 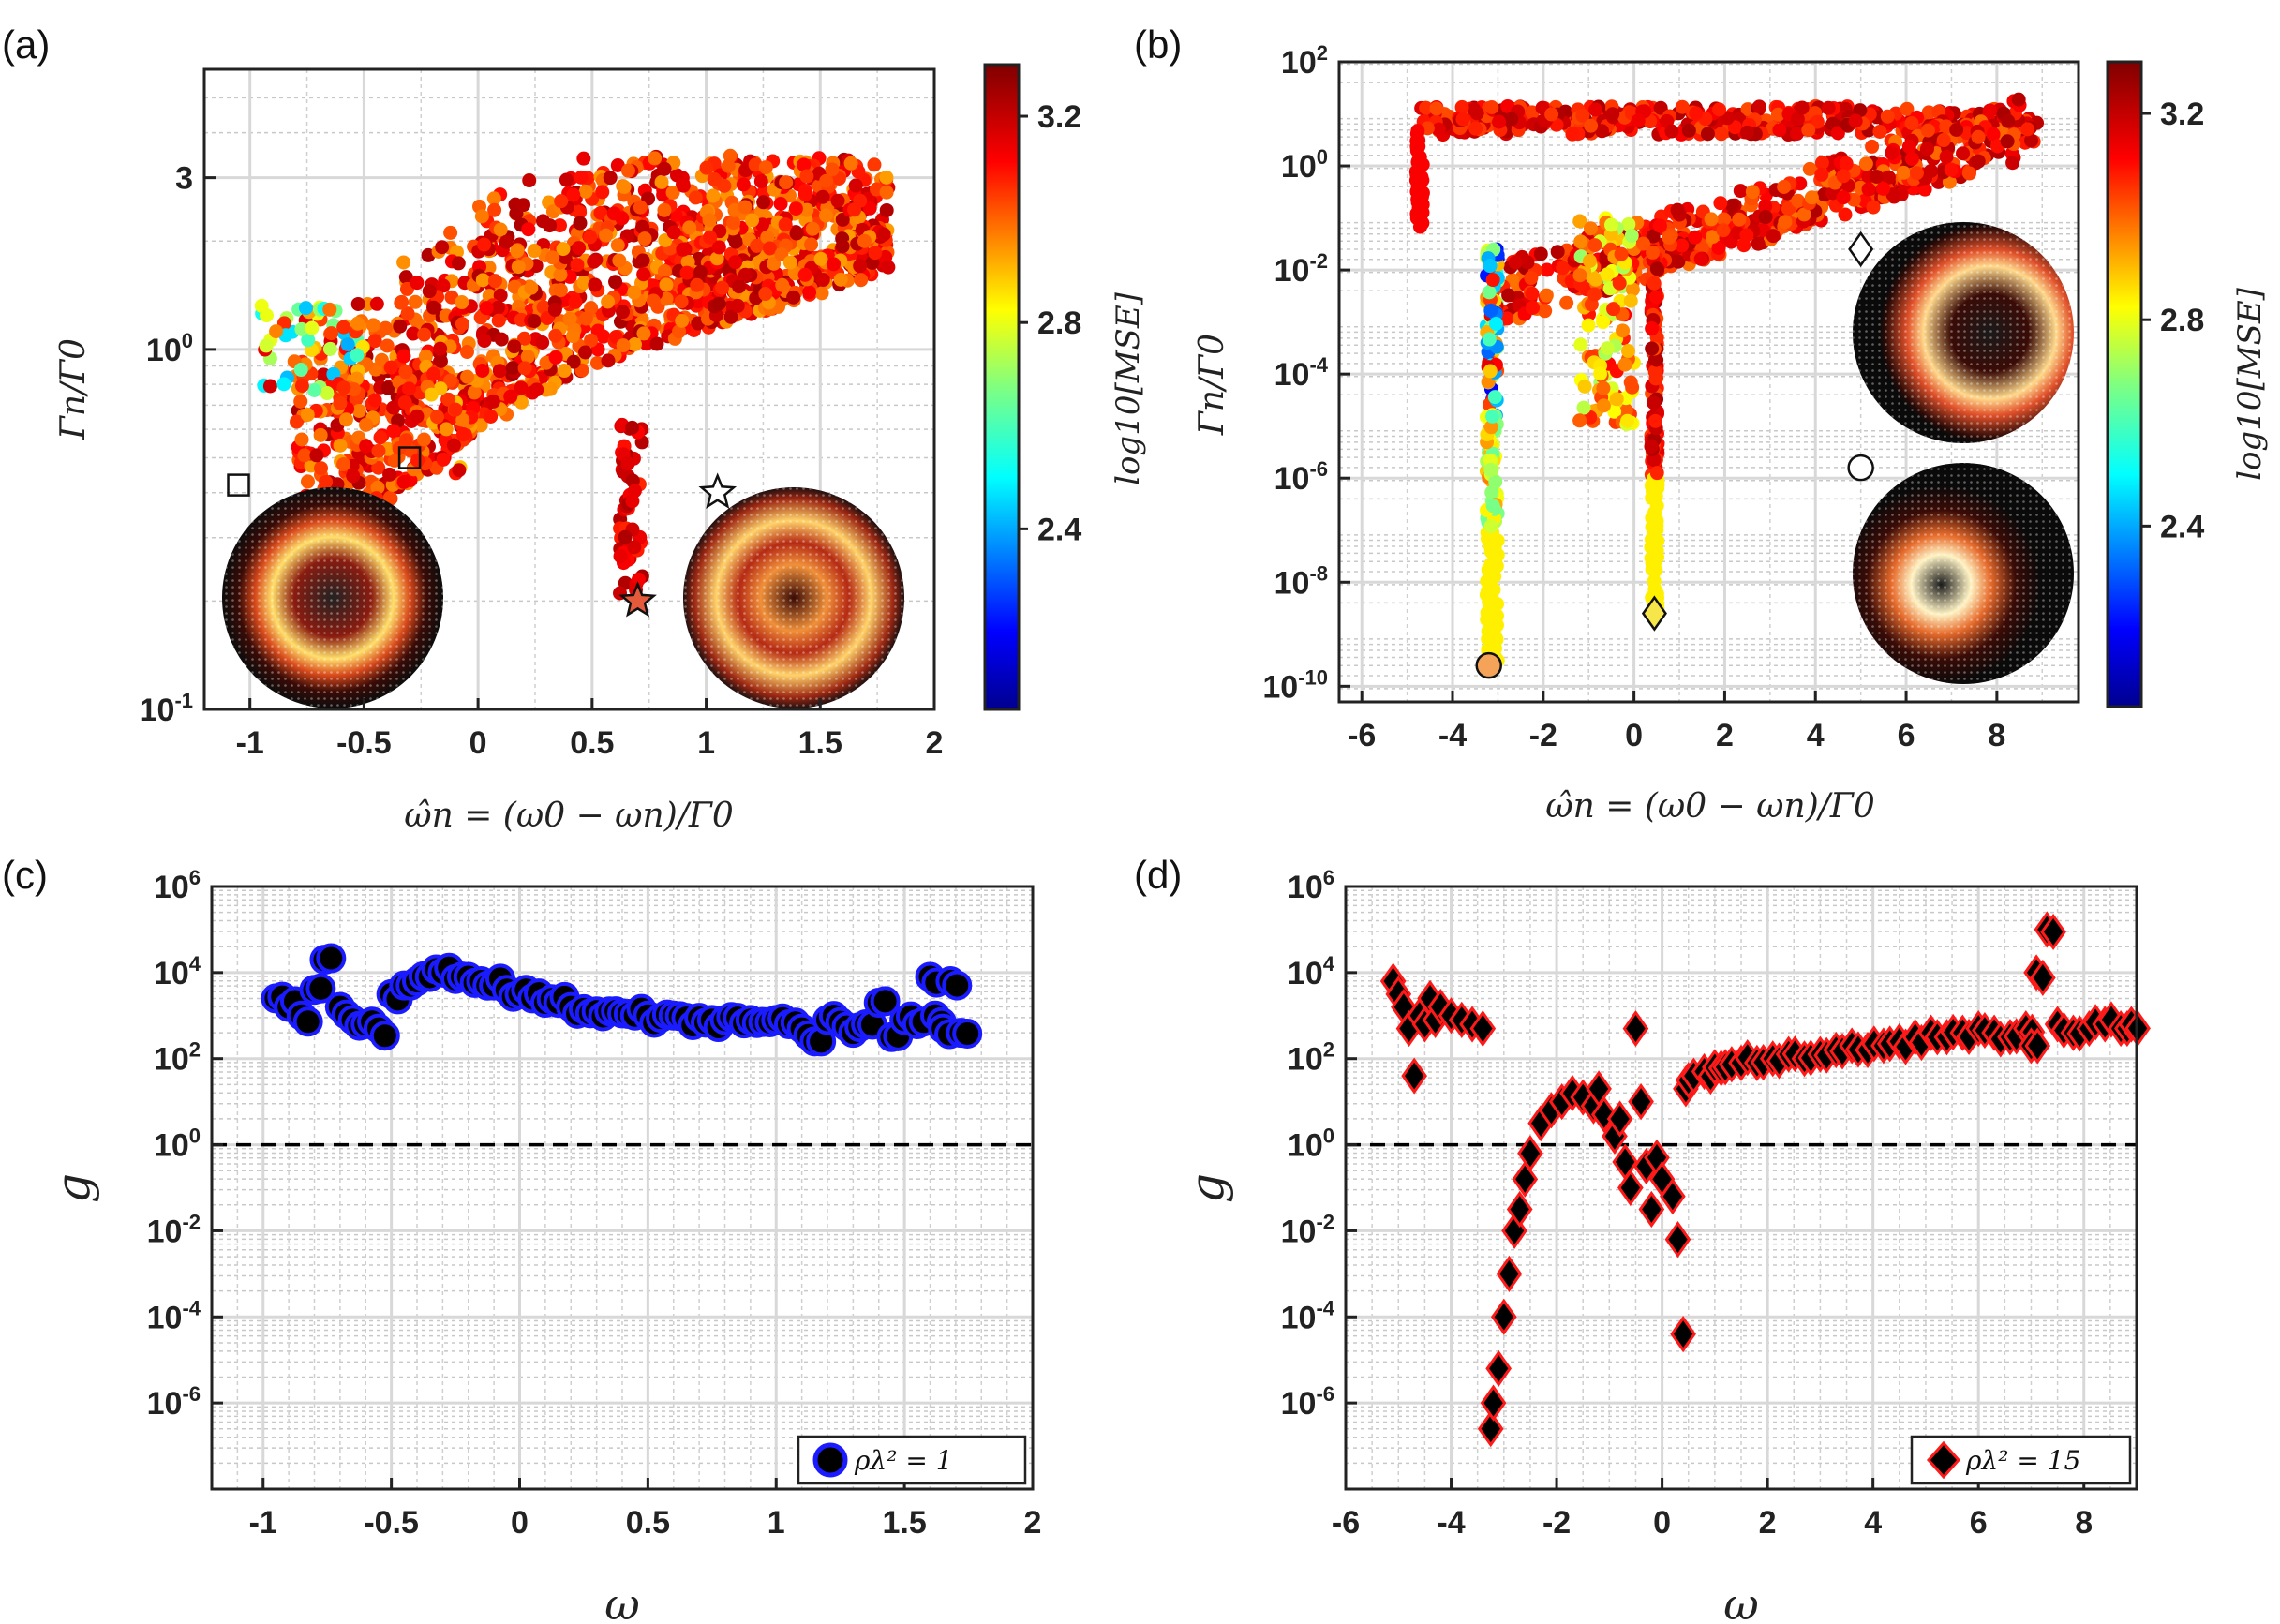 What do you see at coordinates (1451, 1523) in the screenshot?
I see `d-xtick-label: -4` at bounding box center [1451, 1523].